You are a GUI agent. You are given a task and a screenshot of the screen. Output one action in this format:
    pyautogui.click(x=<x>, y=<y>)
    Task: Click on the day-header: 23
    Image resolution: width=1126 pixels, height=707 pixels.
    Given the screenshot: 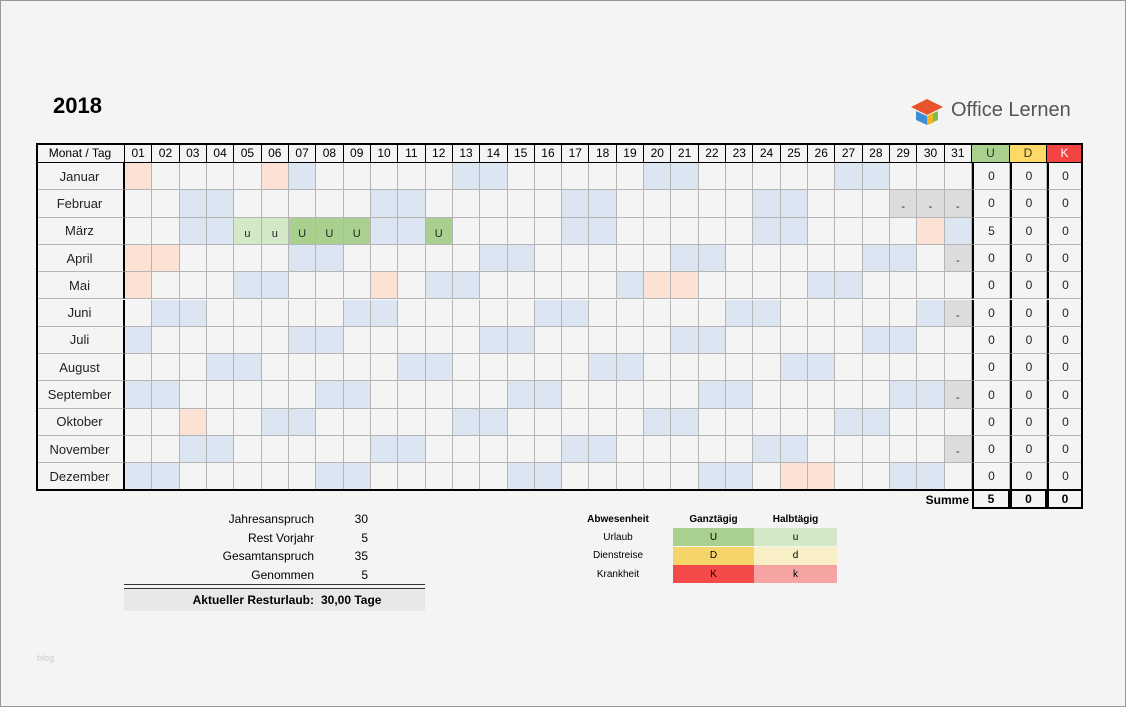 What is the action you would take?
    pyautogui.click(x=740, y=153)
    